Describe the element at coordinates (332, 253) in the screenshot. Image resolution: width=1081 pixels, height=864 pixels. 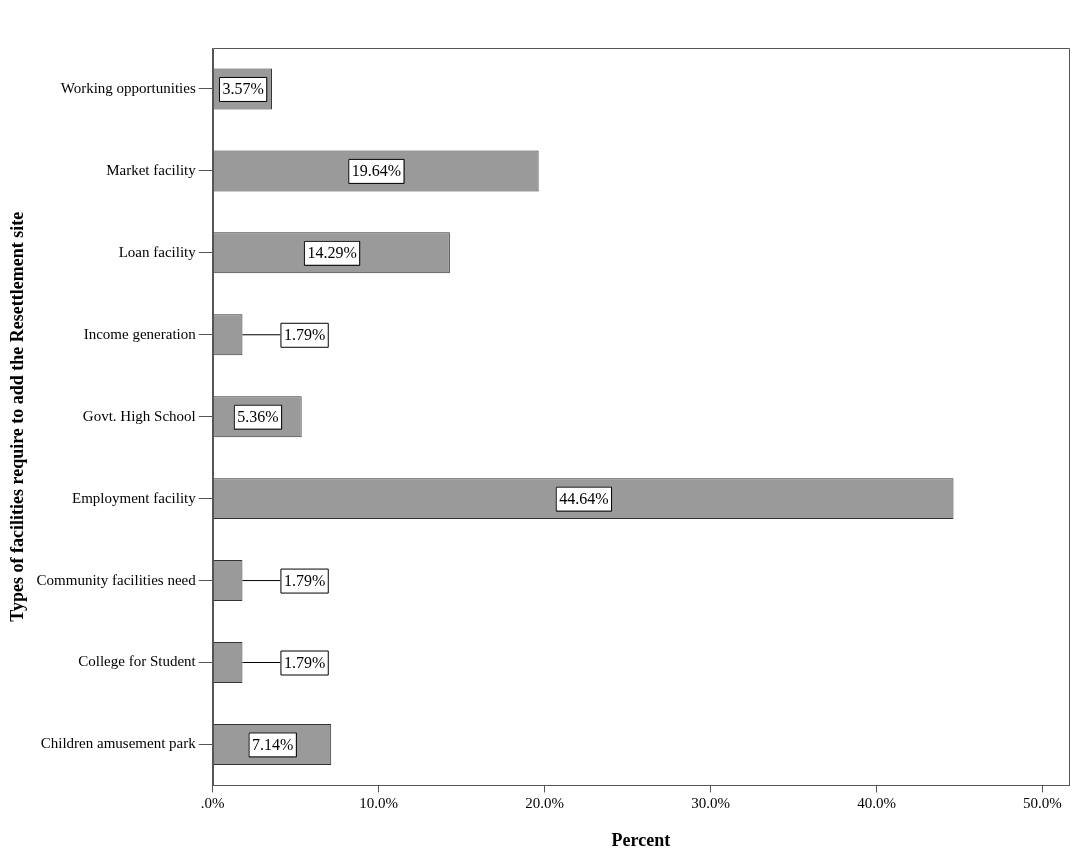
I see `data-label: 14.29%` at that location.